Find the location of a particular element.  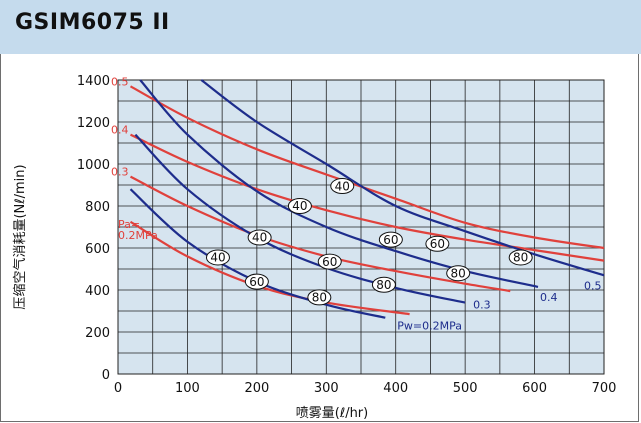

x-tick-label: 600 is located at coordinates (534, 388).